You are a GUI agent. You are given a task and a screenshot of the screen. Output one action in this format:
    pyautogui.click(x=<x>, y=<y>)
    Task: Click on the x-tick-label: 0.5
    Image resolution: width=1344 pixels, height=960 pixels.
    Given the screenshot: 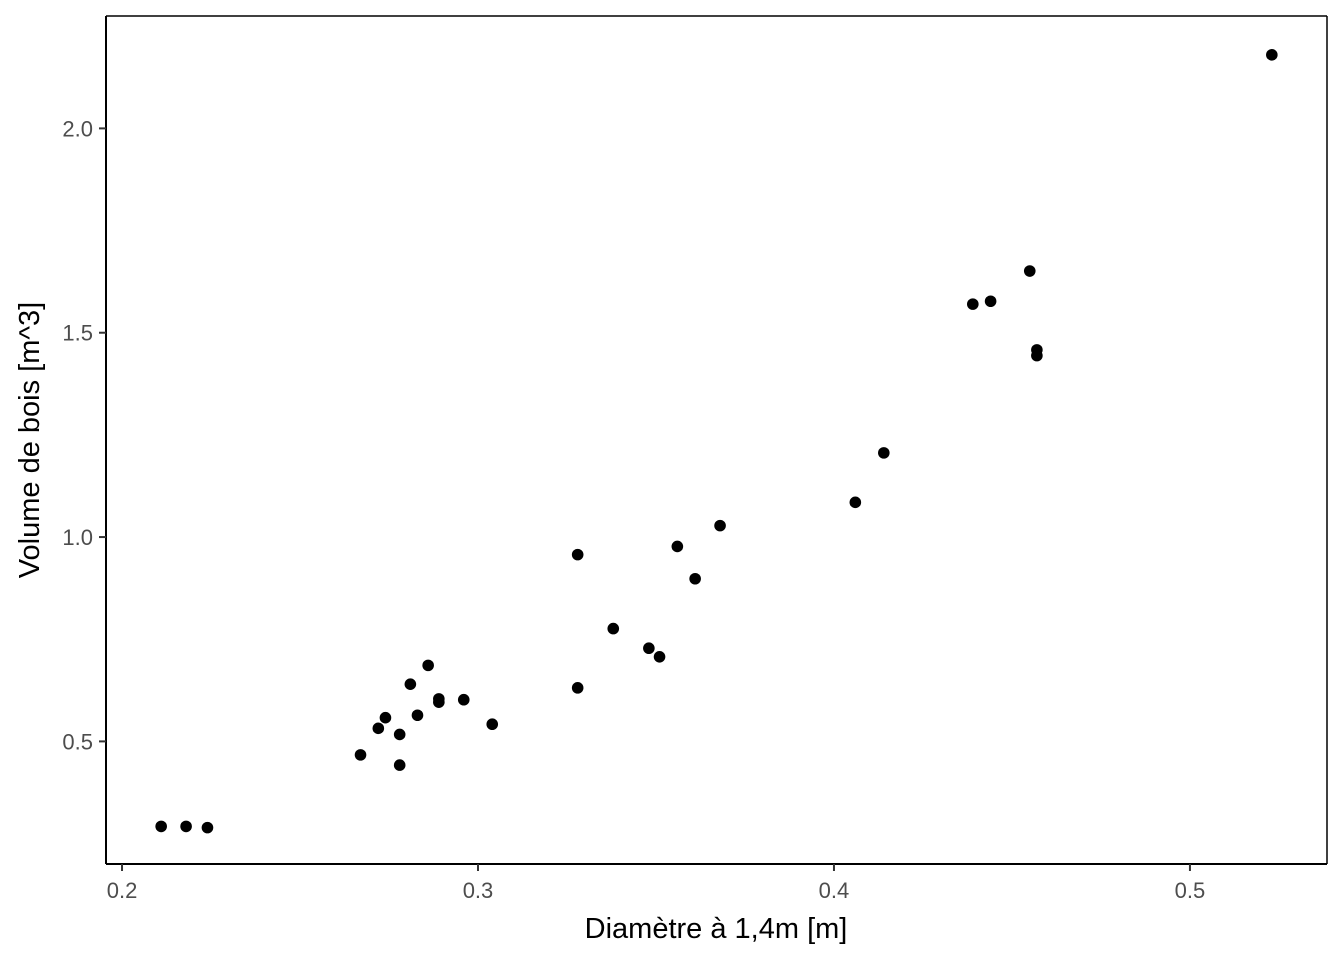 What is the action you would take?
    pyautogui.click(x=1190, y=890)
    